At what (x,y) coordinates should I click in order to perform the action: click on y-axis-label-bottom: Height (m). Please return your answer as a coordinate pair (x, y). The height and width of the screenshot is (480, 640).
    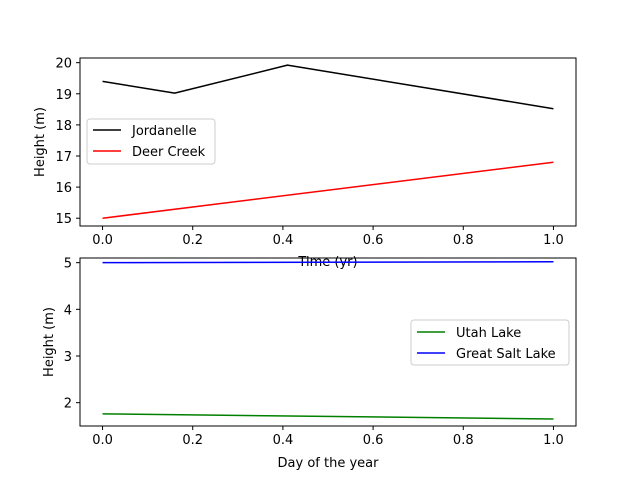
    Looking at the image, I should click on (49, 342).